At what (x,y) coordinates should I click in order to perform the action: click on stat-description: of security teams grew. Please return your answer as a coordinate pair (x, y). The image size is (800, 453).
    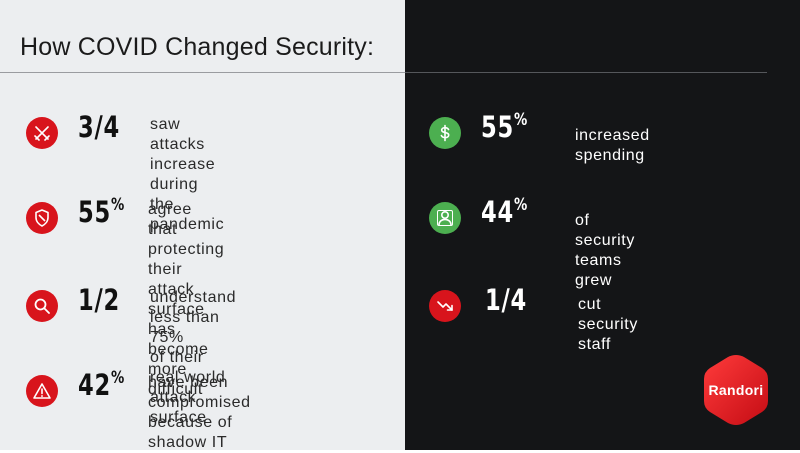
    Looking at the image, I should click on (605, 250).